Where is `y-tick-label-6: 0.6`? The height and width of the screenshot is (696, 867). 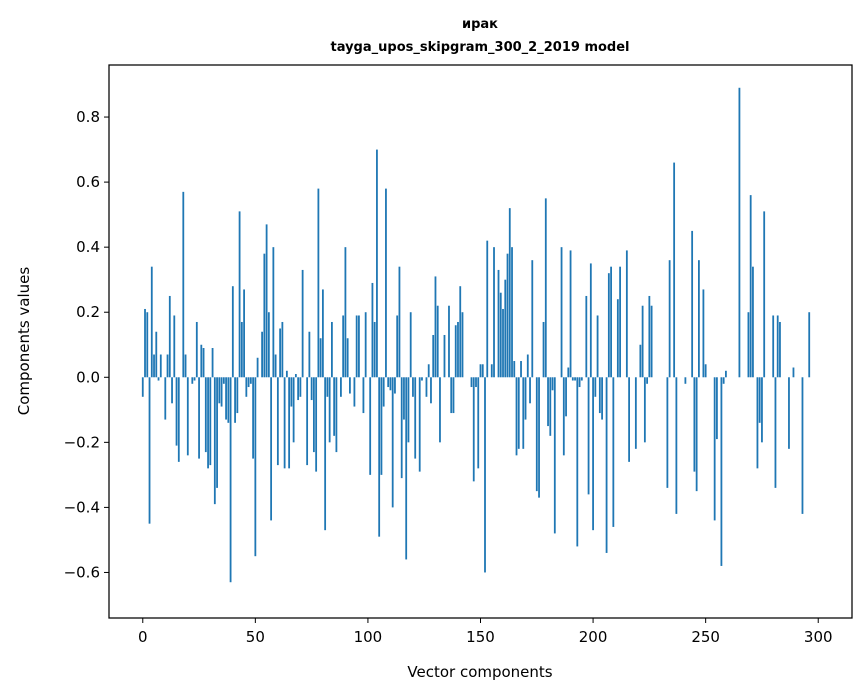 y-tick-label-6: 0.6 is located at coordinates (88, 182).